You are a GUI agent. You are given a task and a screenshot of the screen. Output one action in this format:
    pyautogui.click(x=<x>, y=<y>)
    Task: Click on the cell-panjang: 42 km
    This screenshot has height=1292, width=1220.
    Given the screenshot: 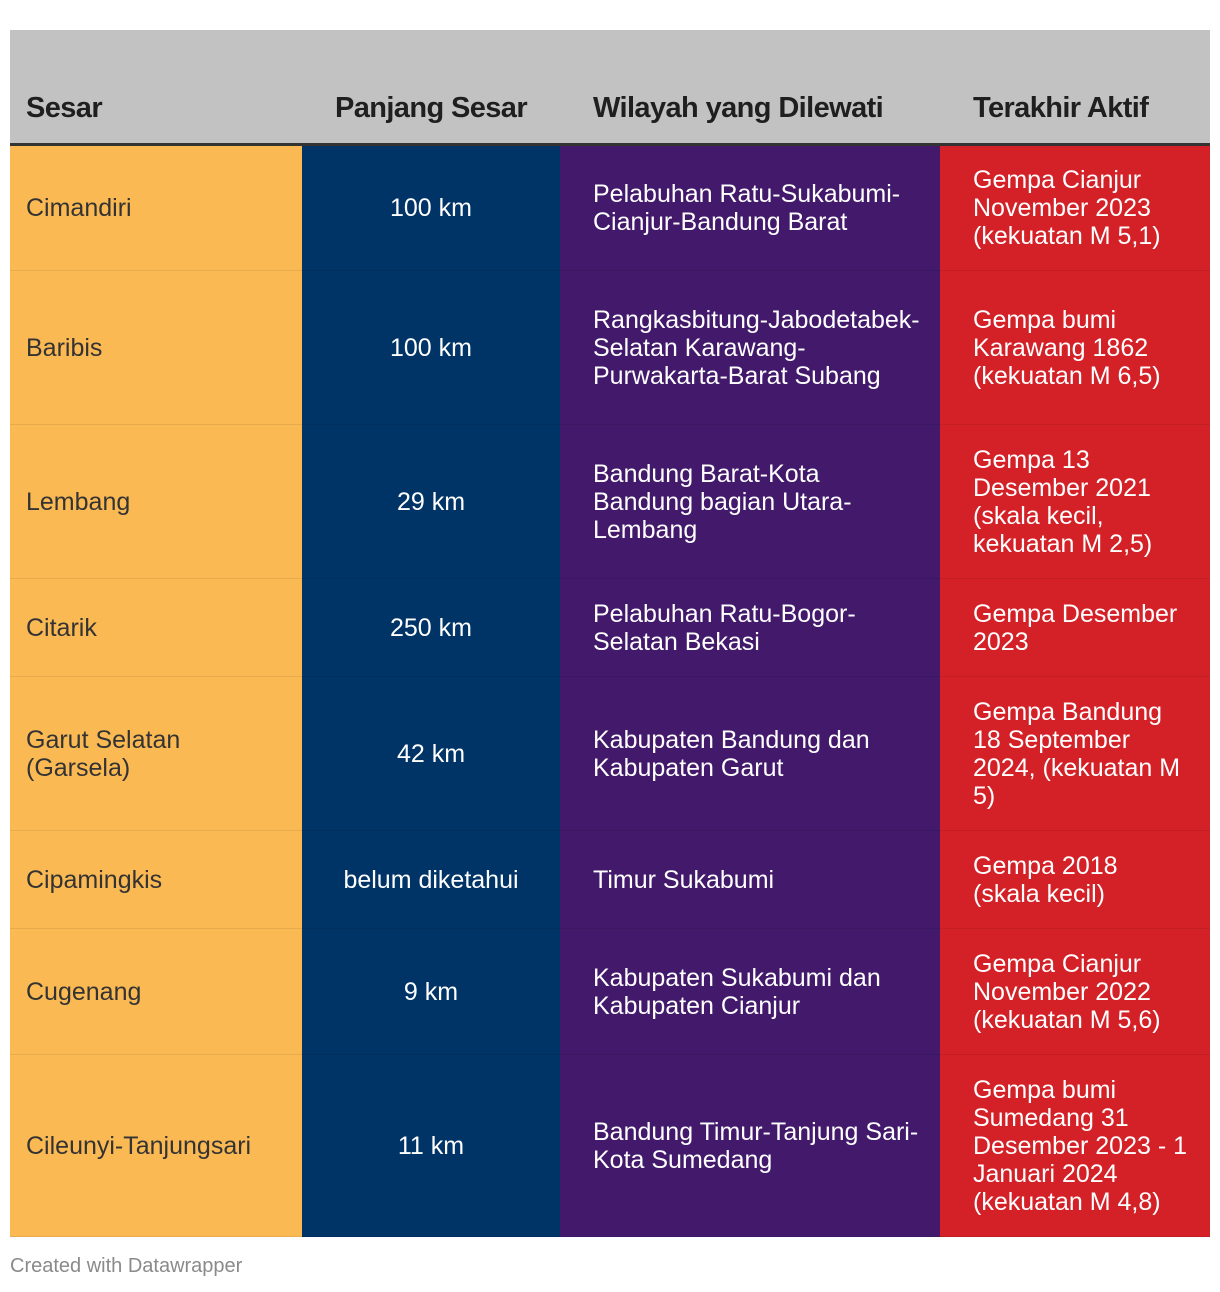 What is the action you would take?
    pyautogui.click(x=431, y=753)
    